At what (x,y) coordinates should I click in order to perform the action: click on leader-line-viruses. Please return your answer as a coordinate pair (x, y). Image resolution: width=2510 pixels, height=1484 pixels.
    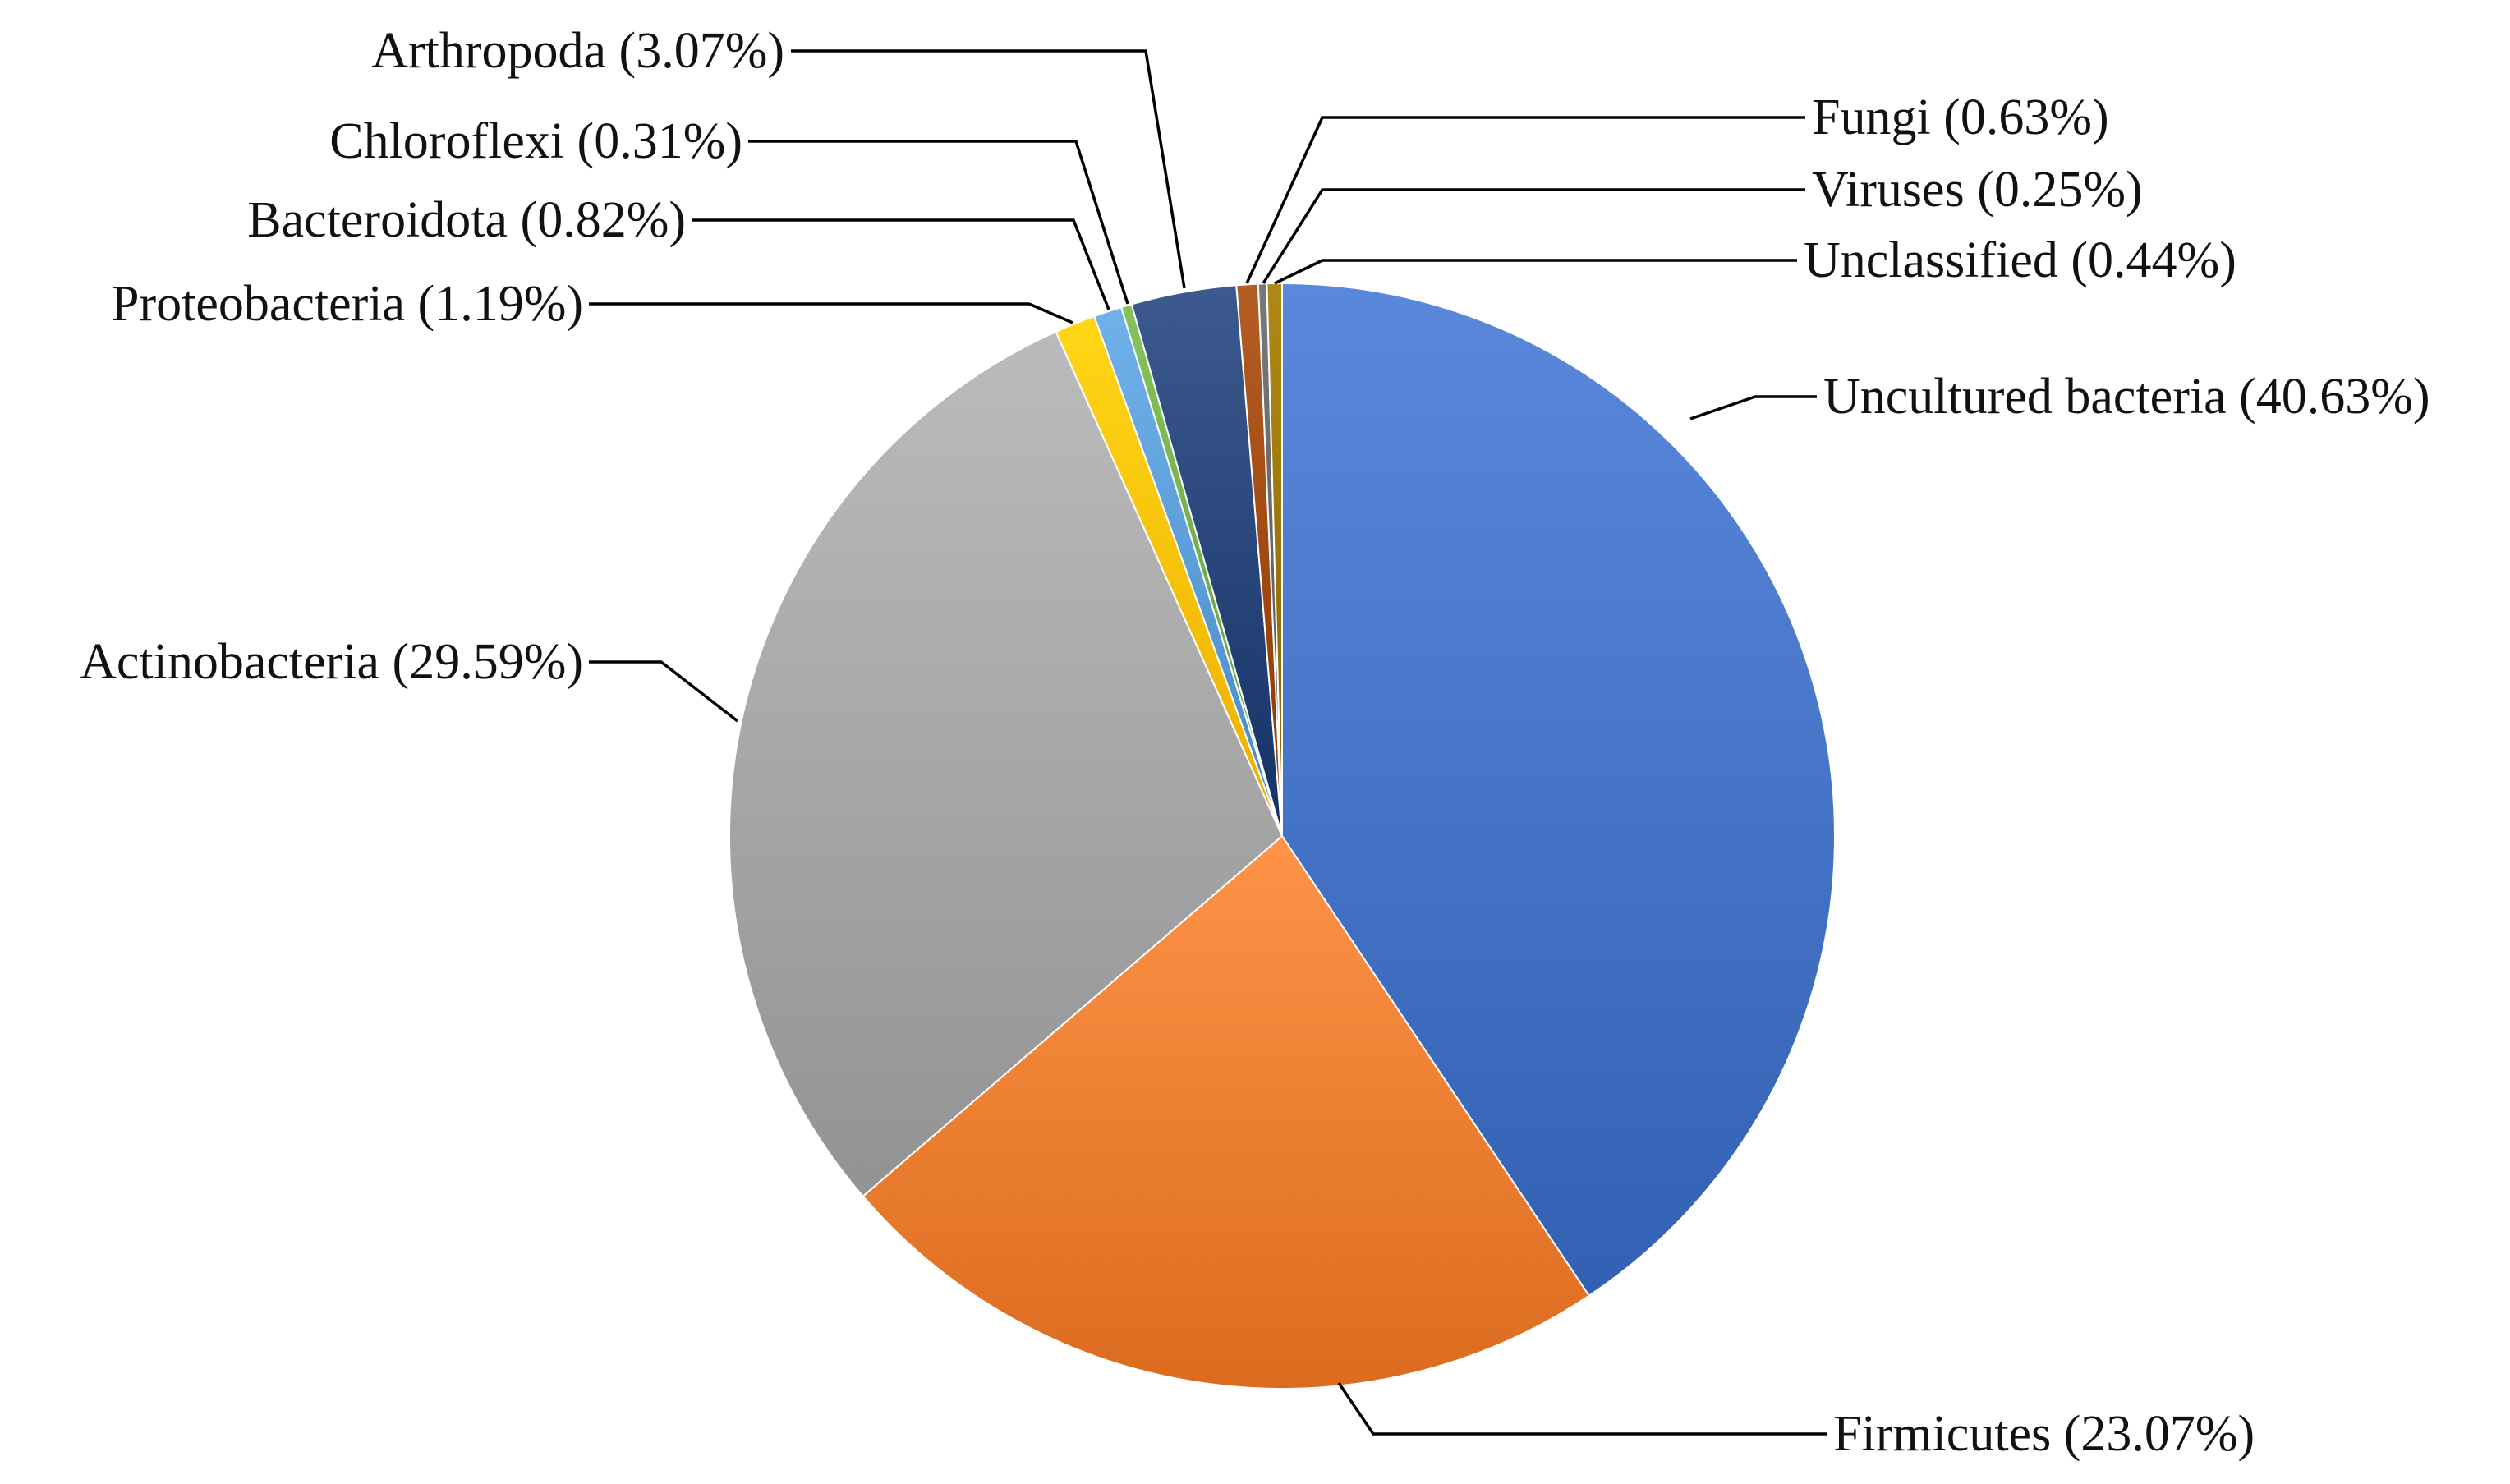
    Looking at the image, I should click on (1533, 236).